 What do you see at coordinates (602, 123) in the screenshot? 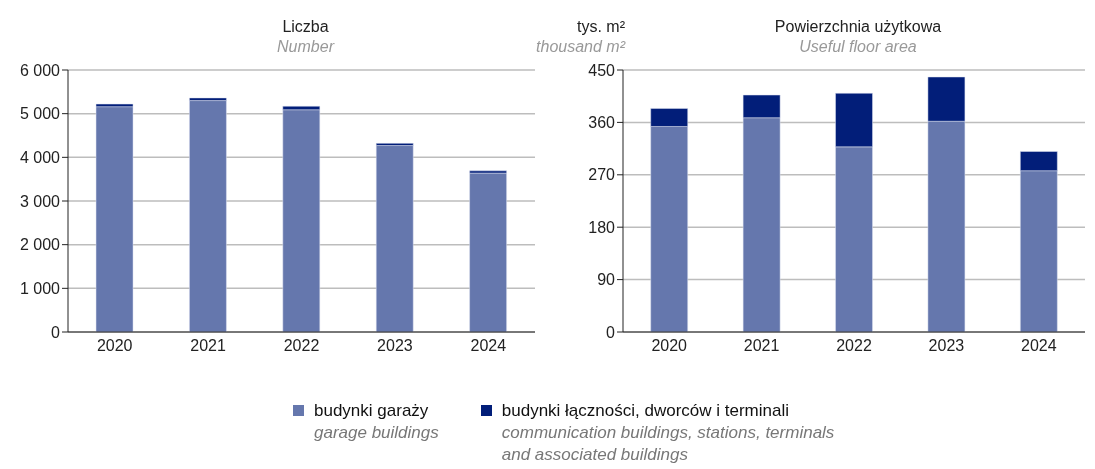
I see `y-tick-label: 360` at bounding box center [602, 123].